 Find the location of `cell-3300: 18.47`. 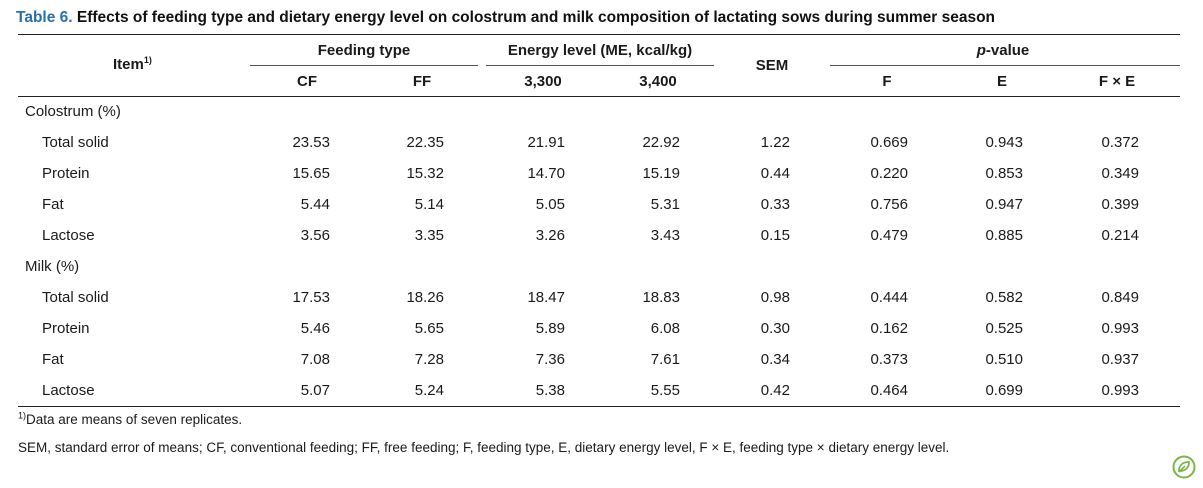

cell-3300: 18.47 is located at coordinates (546, 297).